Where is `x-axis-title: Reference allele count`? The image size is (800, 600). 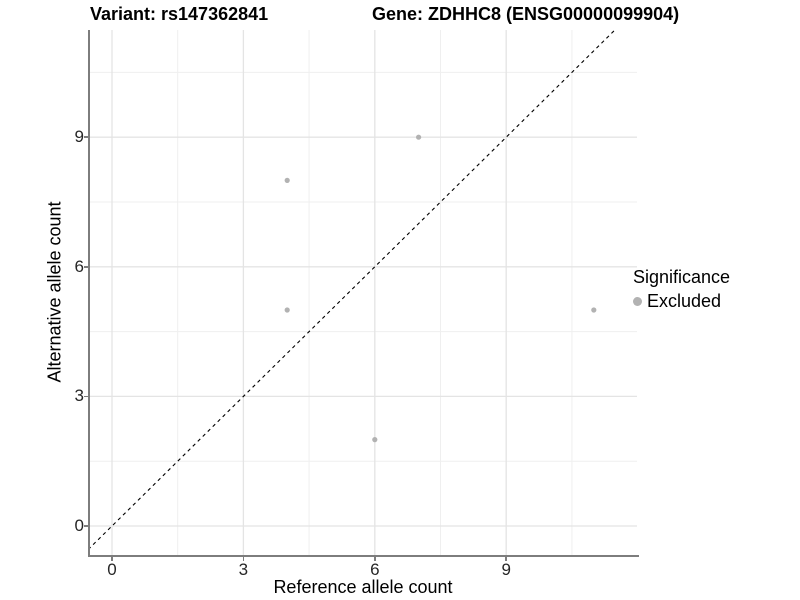
x-axis-title: Reference allele count is located at coordinates (363, 587).